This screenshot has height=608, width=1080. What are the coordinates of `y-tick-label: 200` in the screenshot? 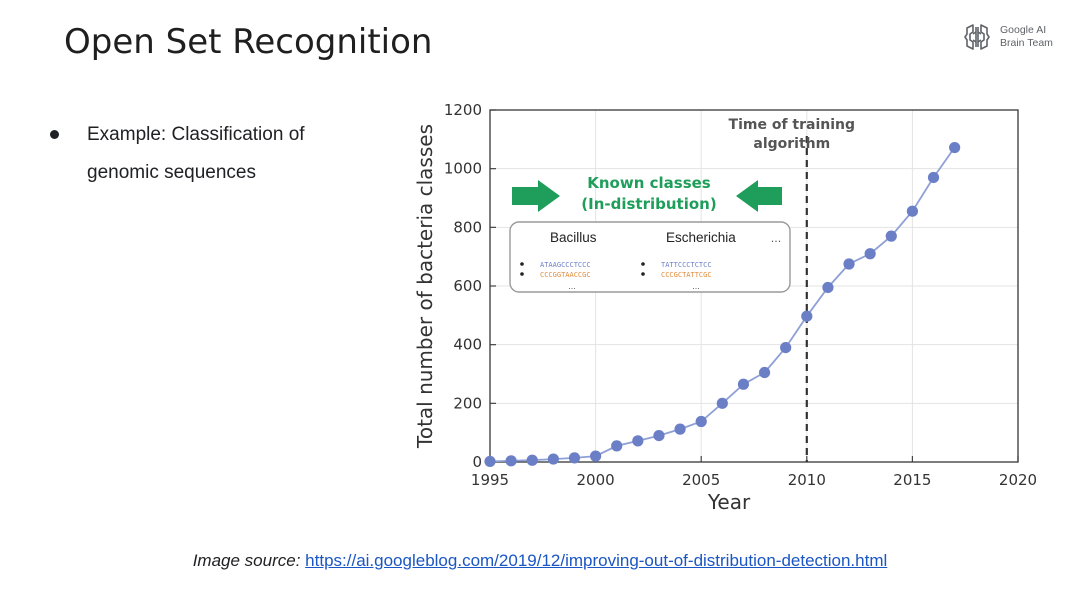 It's located at (467, 403).